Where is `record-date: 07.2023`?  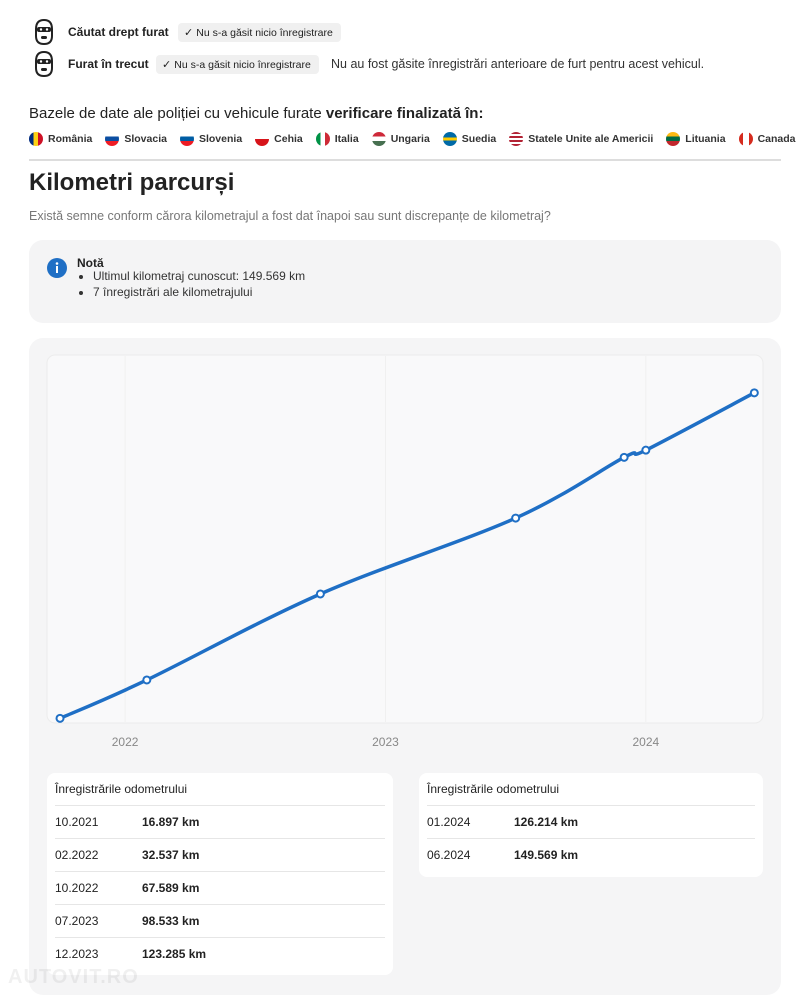
record-date: 07.2023 is located at coordinates (77, 921).